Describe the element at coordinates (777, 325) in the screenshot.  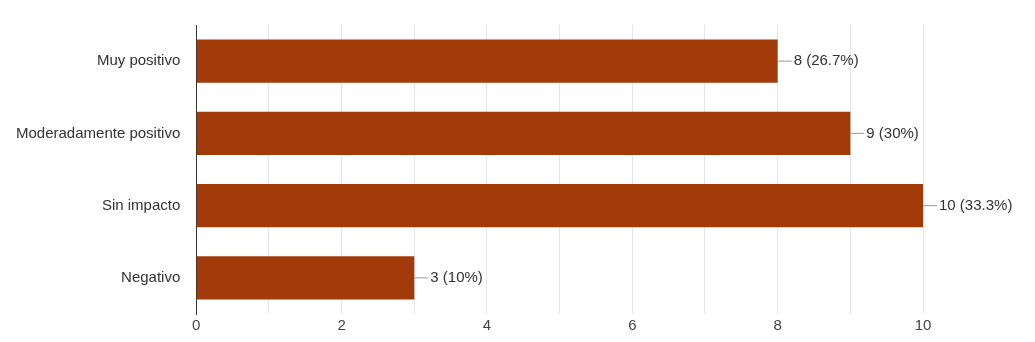
I see `x-tick-label: 8` at that location.